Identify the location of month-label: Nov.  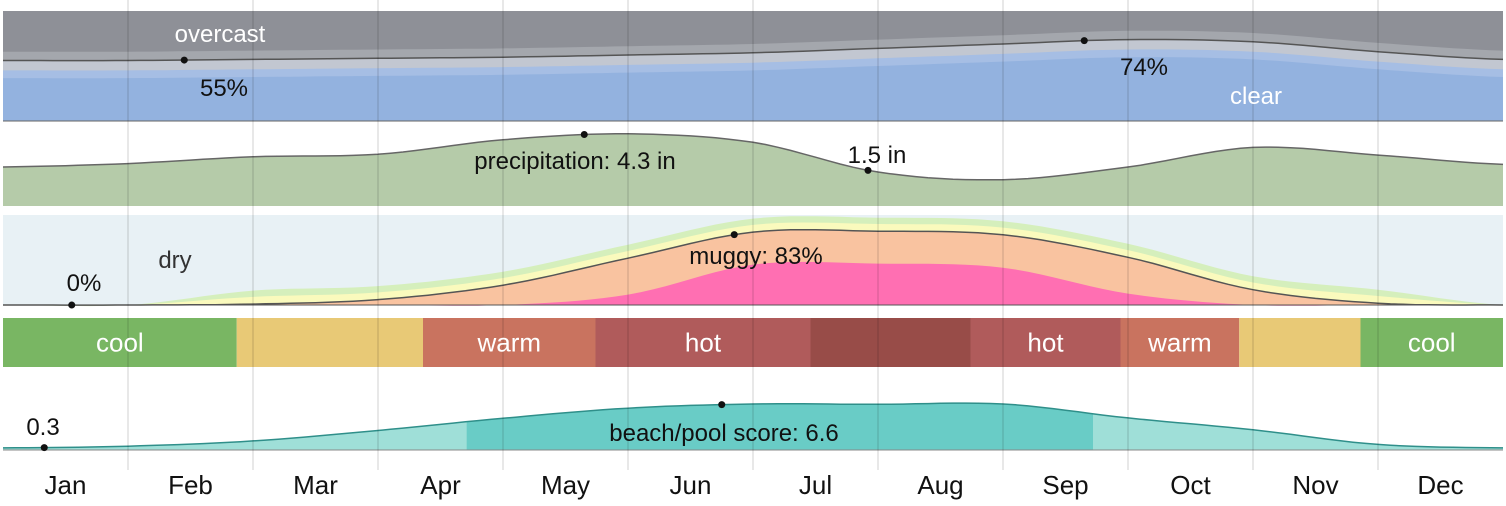
(1315, 485).